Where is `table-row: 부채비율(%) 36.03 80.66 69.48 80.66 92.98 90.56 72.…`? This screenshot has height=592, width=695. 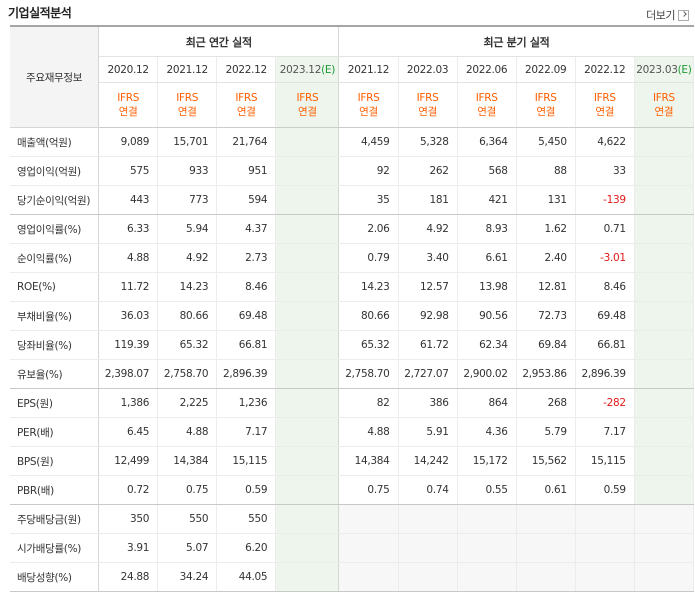
table-row: 부채비율(%) 36.03 80.66 69.48 80.66 92.98 90.56 72.… is located at coordinates (352, 316).